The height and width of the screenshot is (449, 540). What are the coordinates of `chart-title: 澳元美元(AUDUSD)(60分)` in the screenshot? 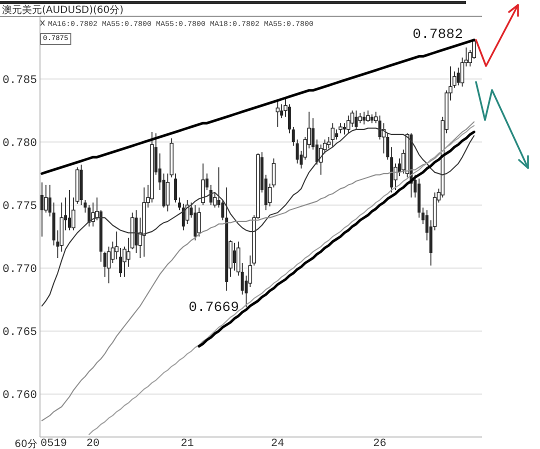 It's located at (63, 10).